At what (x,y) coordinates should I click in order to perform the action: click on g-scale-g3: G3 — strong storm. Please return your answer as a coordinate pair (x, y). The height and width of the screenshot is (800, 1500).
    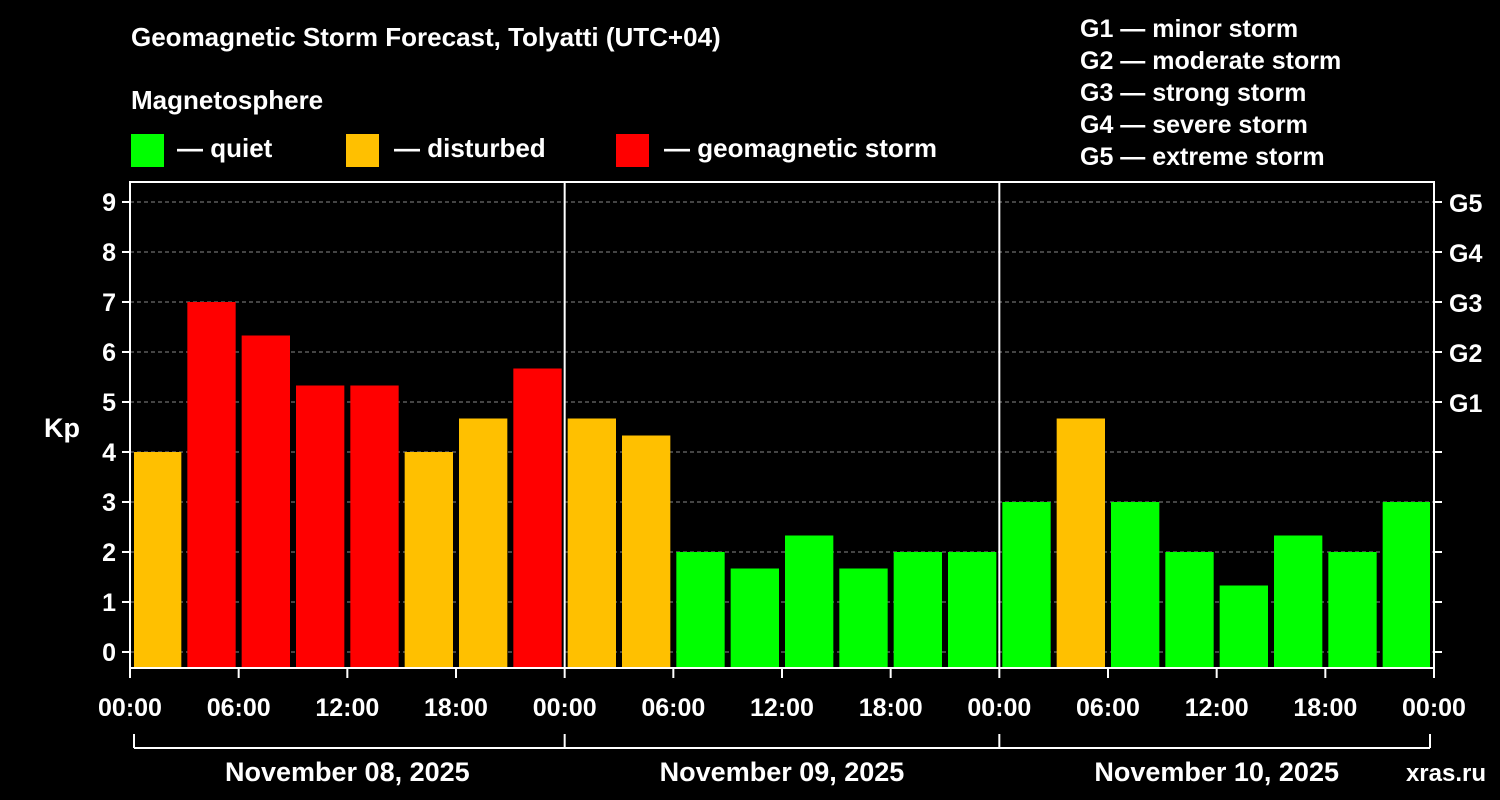
    Looking at the image, I should click on (1193, 93).